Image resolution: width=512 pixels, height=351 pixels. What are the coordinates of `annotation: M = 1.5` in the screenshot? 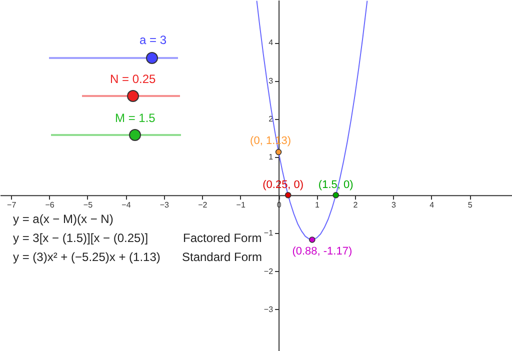 It's located at (135, 118).